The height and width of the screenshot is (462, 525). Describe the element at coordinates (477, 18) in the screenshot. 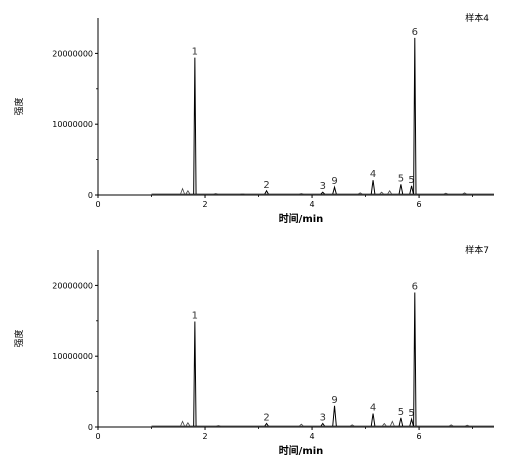

I see `sample-label: 样本4` at that location.